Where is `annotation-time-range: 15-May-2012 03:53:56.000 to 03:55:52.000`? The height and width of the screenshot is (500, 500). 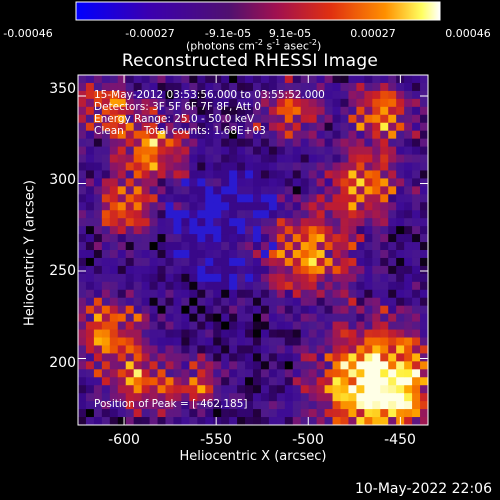
annotation-time-range: 15-May-2012 03:53:56.000 to 03:55:52.000 is located at coordinates (209, 95).